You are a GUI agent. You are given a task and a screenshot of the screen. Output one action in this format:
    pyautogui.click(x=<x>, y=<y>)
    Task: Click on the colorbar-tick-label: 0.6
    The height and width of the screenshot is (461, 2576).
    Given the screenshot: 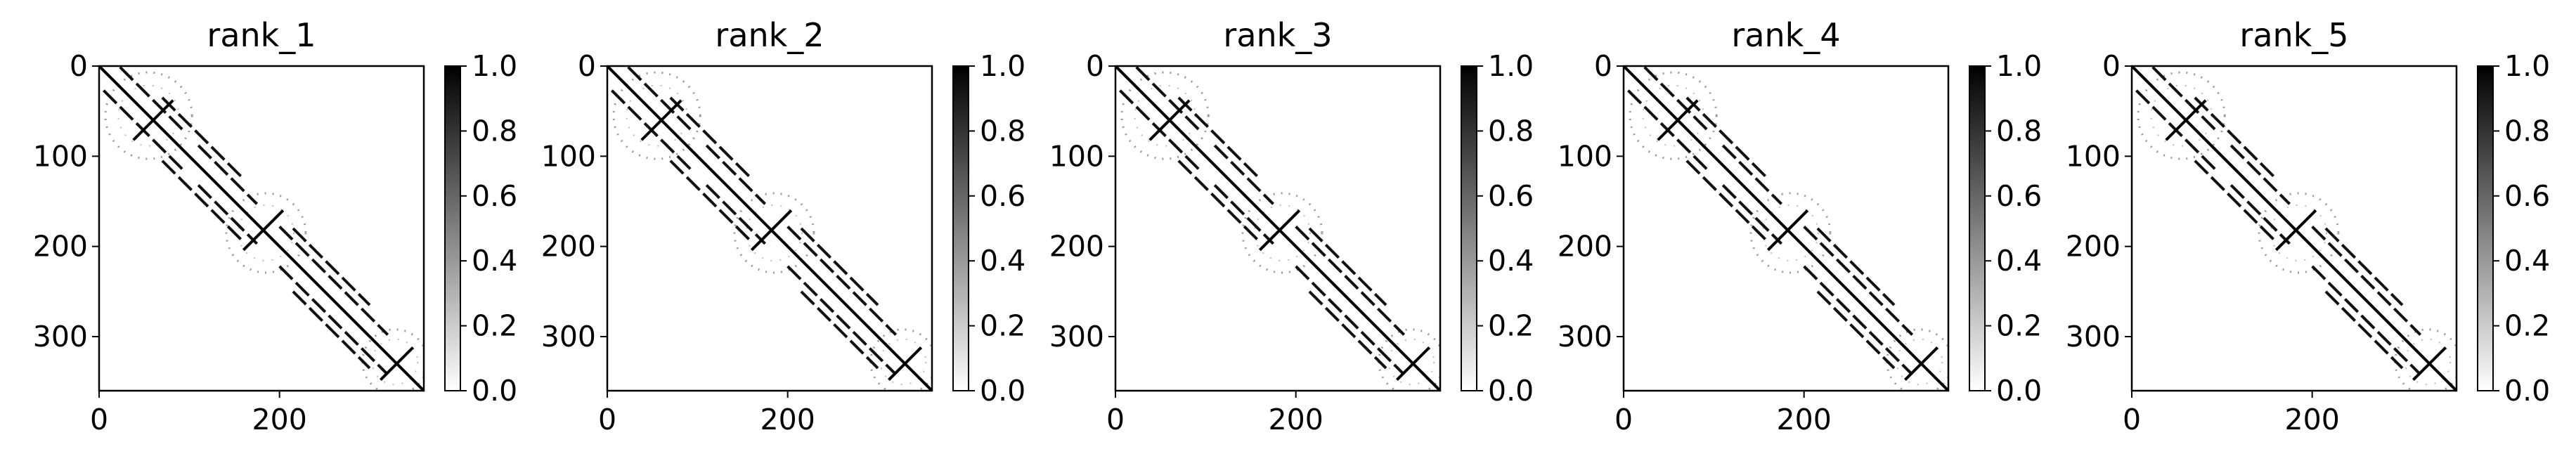 What is the action you would take?
    pyautogui.click(x=2527, y=196)
    